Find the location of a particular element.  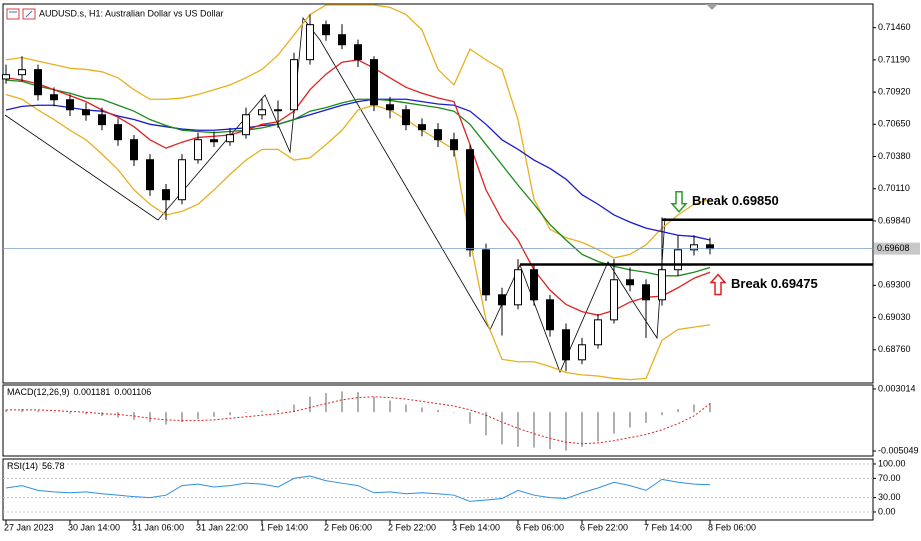

x-tick-label: 30 Jan 14:00 is located at coordinates (94, 527).